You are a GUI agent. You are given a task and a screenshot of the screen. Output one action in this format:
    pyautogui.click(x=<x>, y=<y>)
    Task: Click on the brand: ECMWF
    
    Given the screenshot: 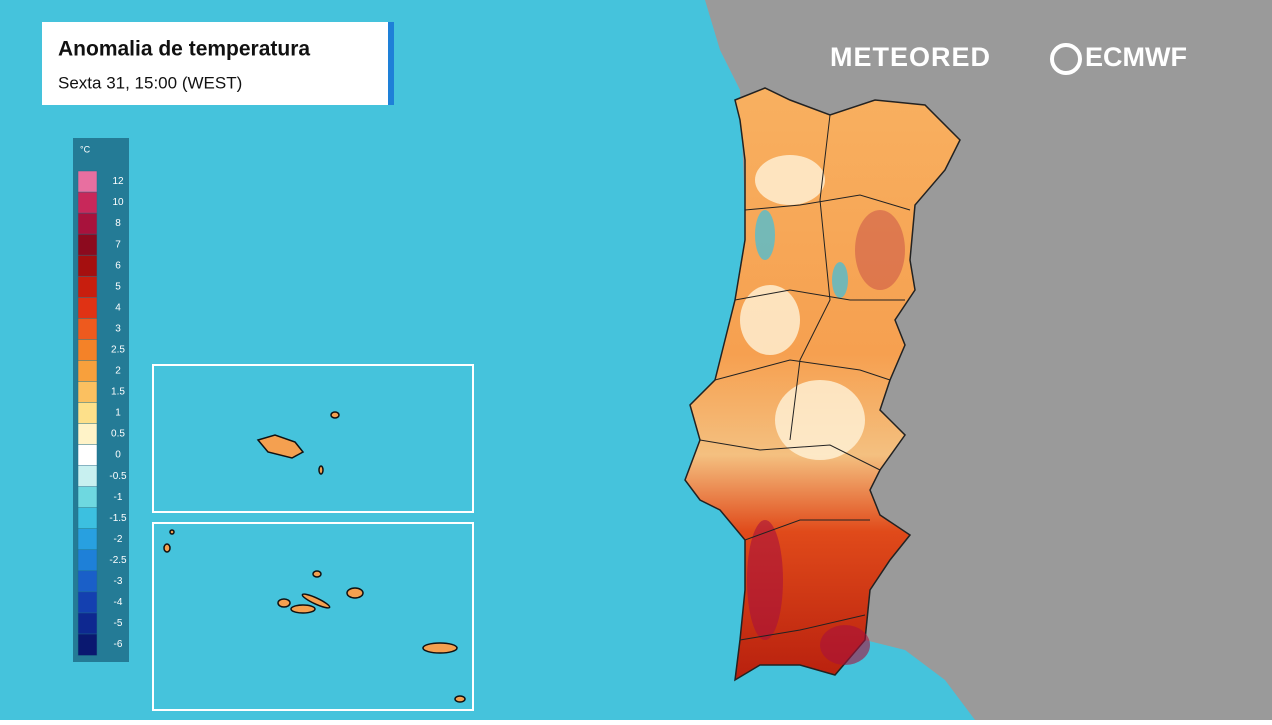 What is the action you would take?
    pyautogui.click(x=1136, y=57)
    